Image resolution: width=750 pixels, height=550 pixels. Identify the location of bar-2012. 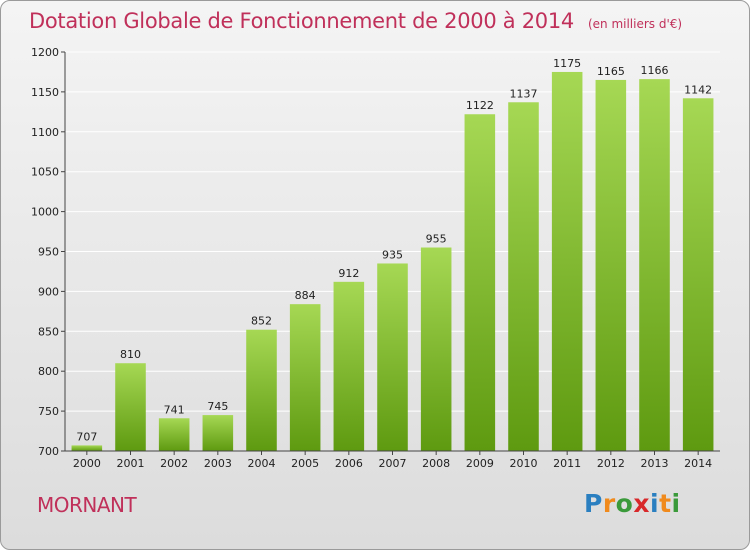
(611, 265).